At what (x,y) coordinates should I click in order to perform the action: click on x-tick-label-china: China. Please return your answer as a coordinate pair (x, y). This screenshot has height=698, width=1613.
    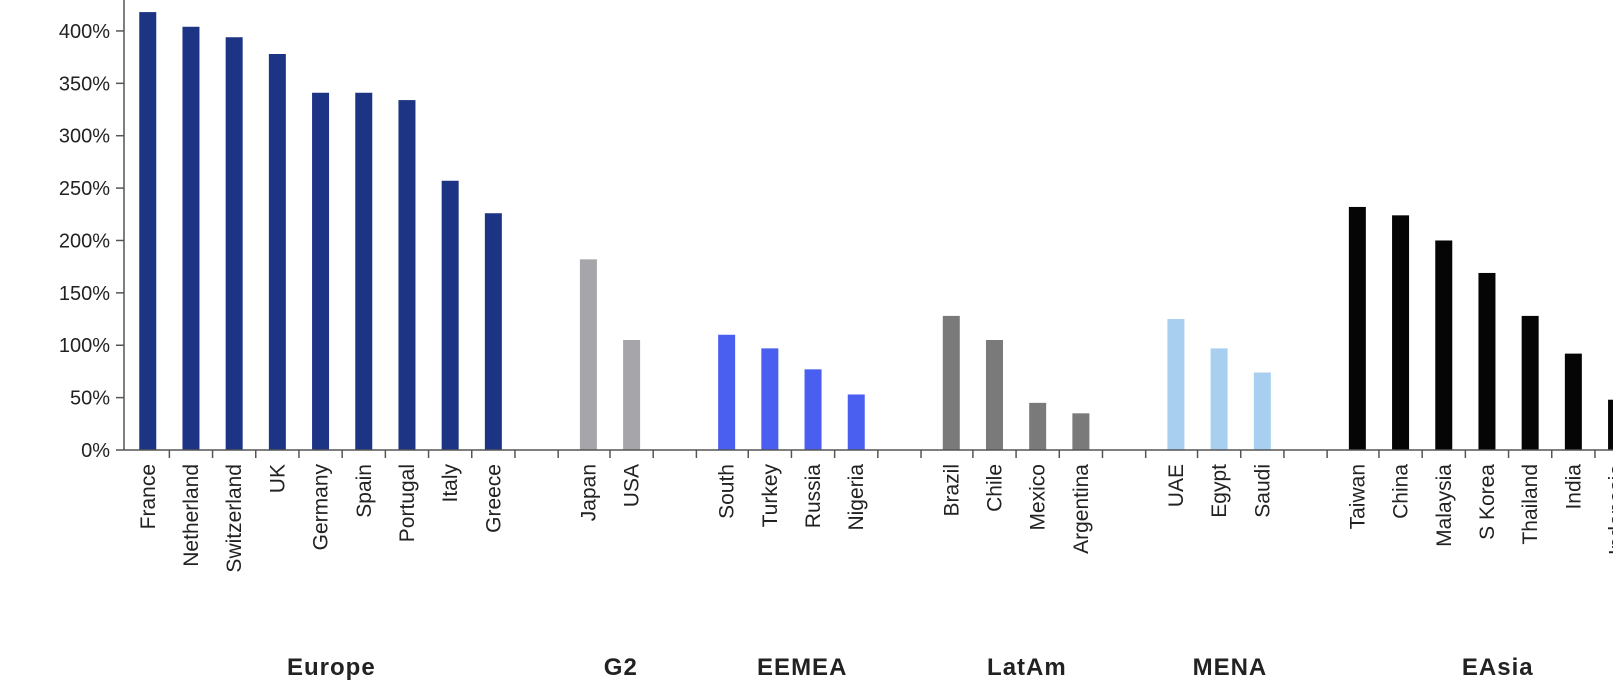
    Looking at the image, I should click on (1401, 491).